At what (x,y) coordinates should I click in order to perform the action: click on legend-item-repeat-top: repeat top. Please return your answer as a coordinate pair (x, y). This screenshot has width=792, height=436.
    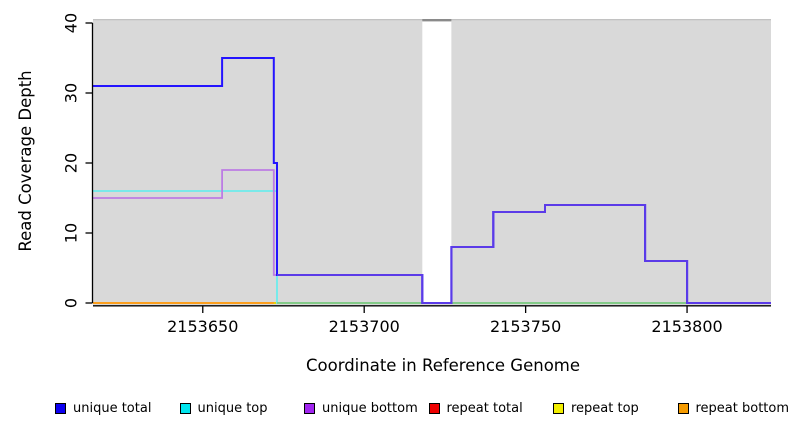
    Looking at the image, I should click on (596, 408).